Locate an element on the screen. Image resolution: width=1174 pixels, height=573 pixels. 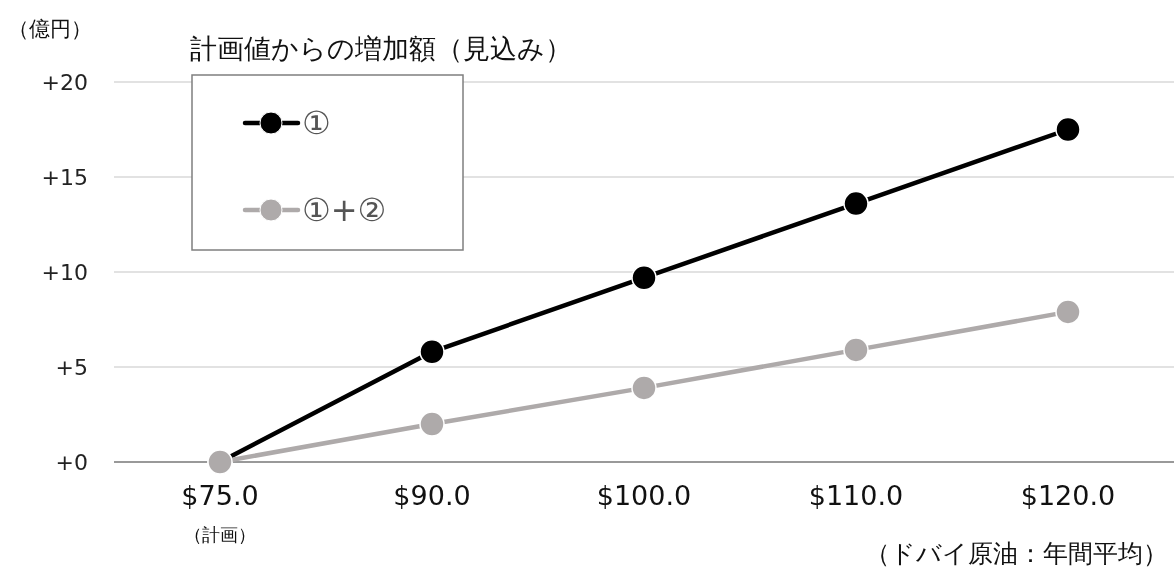
y-axis-title: （億円） is located at coordinates (50, 29).